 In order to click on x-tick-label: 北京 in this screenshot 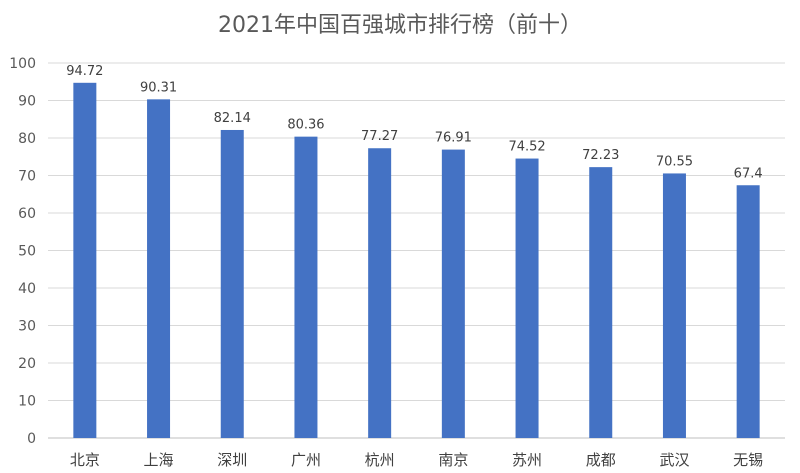, I will do `click(85, 460)`.